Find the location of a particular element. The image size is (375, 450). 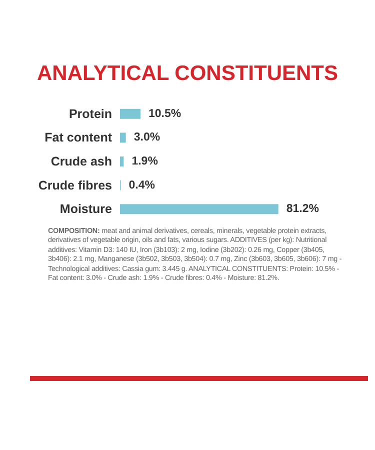

y-tick-label: Protein is located at coordinates (90, 113).